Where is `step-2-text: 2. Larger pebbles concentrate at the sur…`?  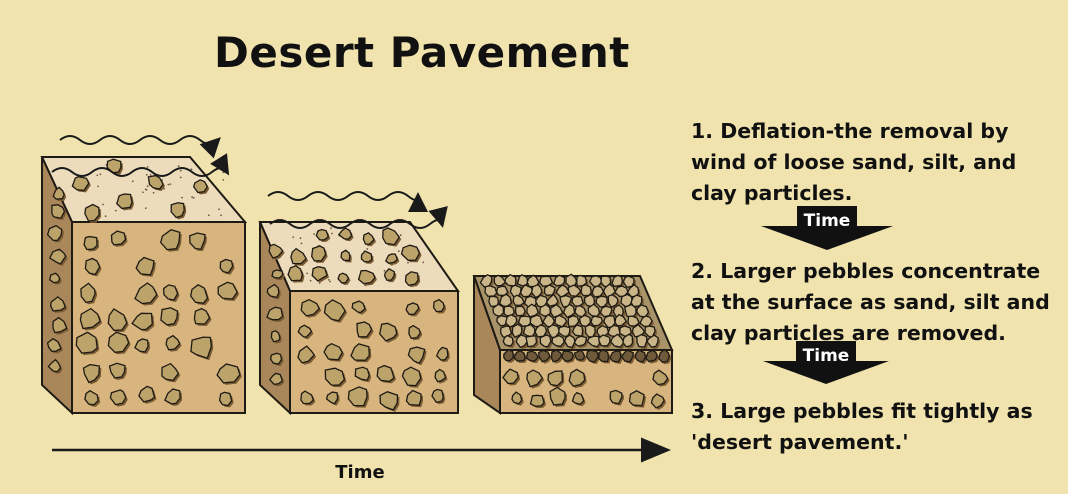 step-2-text: 2. Larger pebbles concentrate at the sur… is located at coordinates (870, 302).